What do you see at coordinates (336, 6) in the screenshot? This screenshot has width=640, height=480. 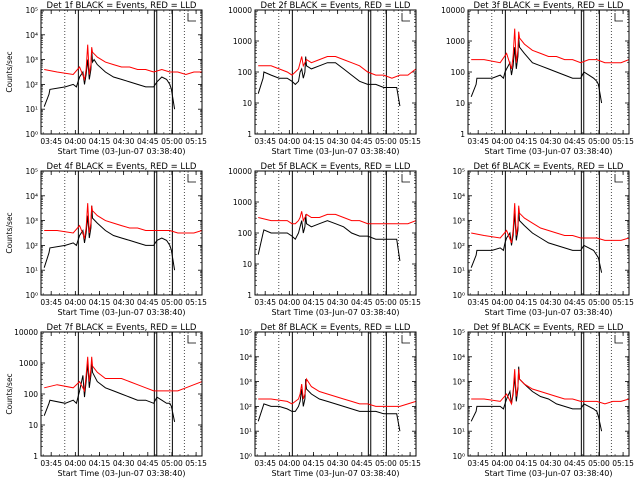 I see `chart-title: Det 2f BLACK = Events, RED = LLD` at bounding box center [336, 6].